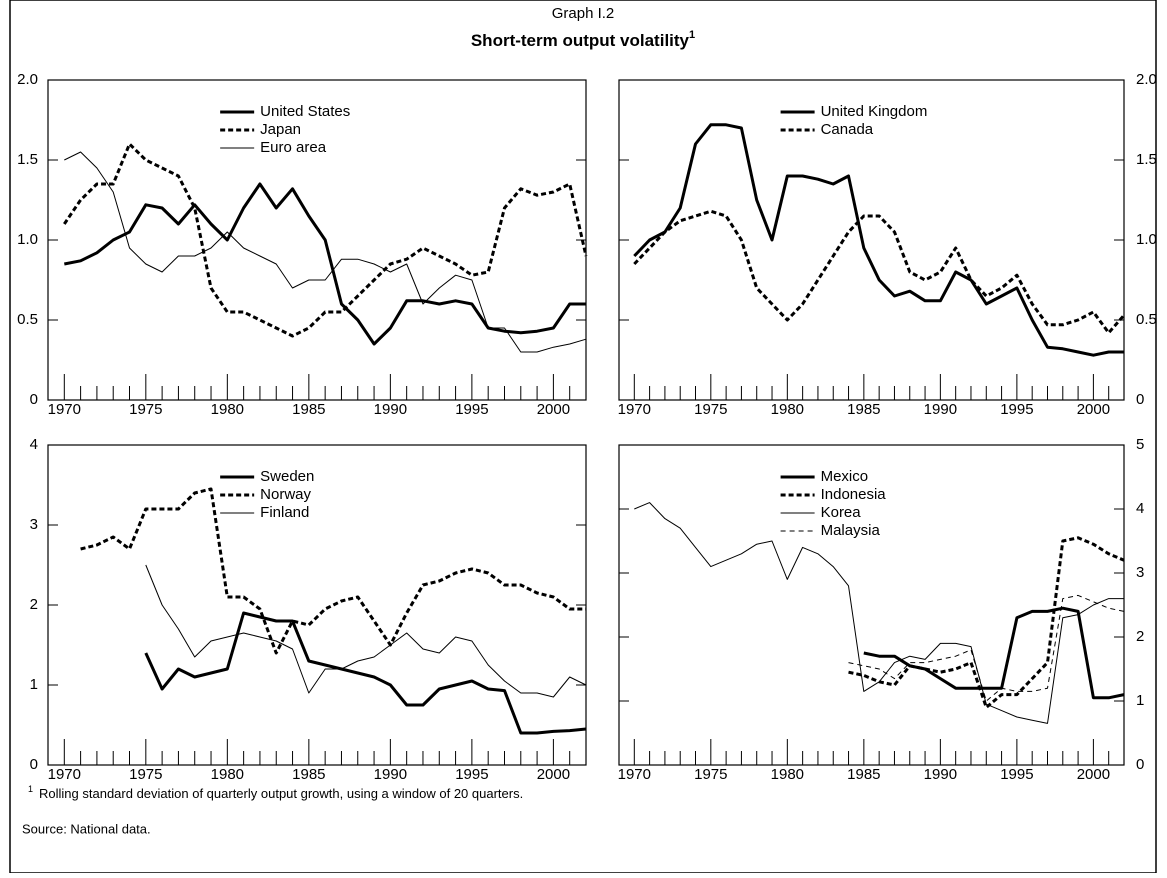 This screenshot has width=1167, height=878. What do you see at coordinates (30, 789) in the screenshot?
I see `footnote-marker: 1` at bounding box center [30, 789].